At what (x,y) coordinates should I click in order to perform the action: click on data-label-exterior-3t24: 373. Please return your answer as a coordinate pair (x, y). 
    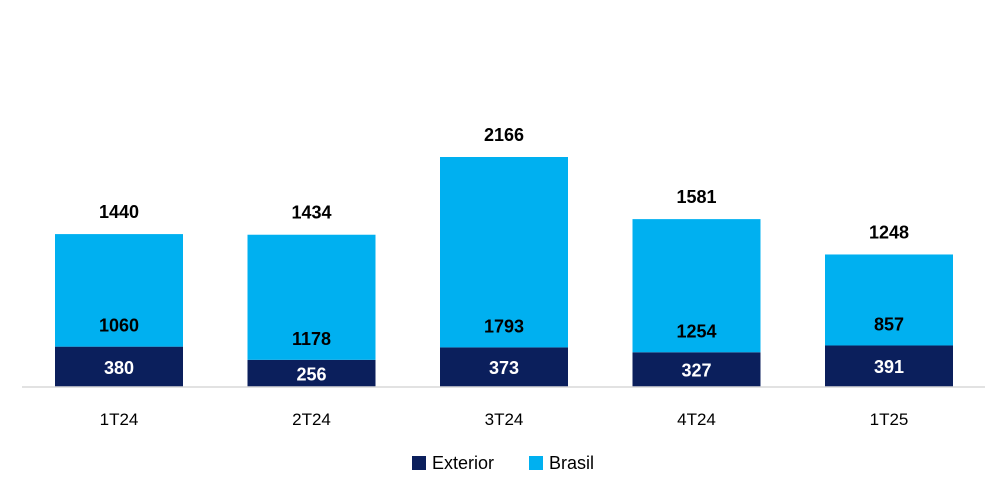
    Looking at the image, I should click on (504, 368).